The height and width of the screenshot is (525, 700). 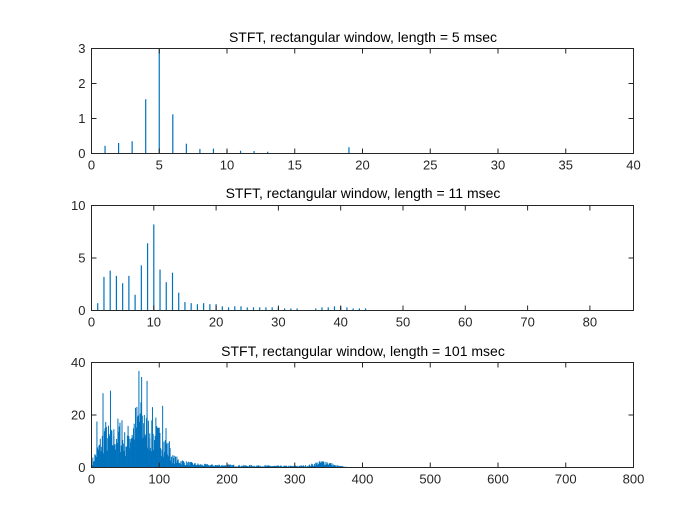 What do you see at coordinates (91, 165) in the screenshot?
I see `xtick-label-1-0: 0` at bounding box center [91, 165].